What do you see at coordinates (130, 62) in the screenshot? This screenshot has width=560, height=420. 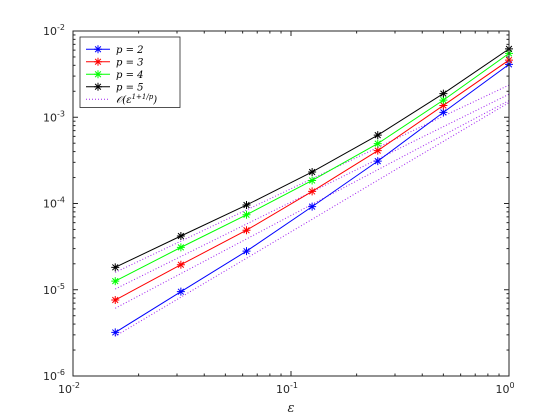 I see `legend-label-2: p = 3` at bounding box center [130, 62].